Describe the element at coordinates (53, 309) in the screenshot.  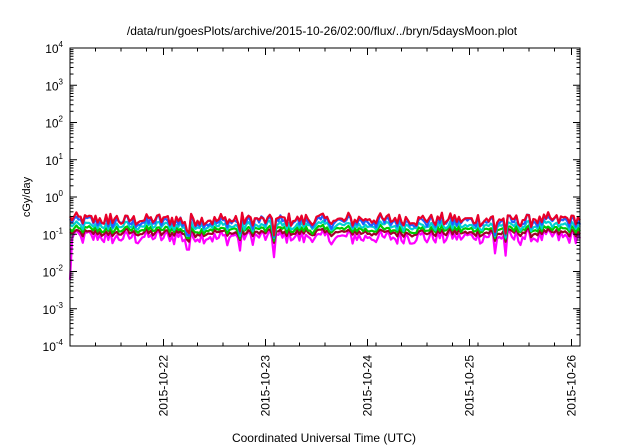
I see `y-tick-label: 10⁻³` at that location.